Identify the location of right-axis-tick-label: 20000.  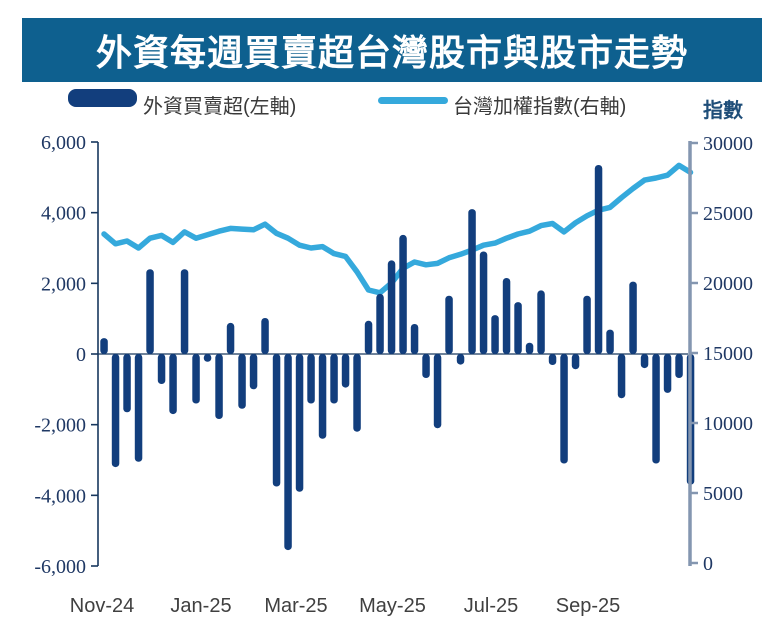
(728, 284).